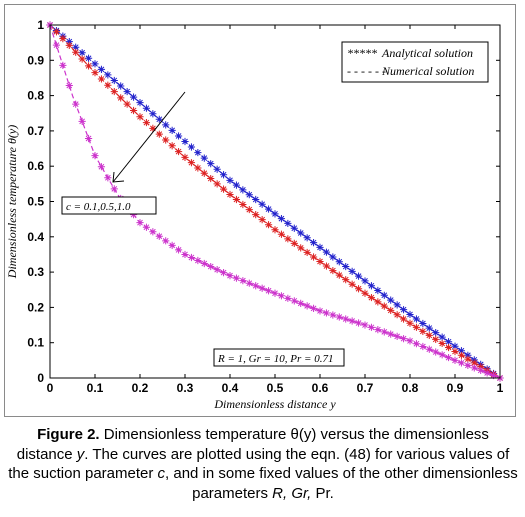  I want to click on arrow-head-icon, so click(118, 177).